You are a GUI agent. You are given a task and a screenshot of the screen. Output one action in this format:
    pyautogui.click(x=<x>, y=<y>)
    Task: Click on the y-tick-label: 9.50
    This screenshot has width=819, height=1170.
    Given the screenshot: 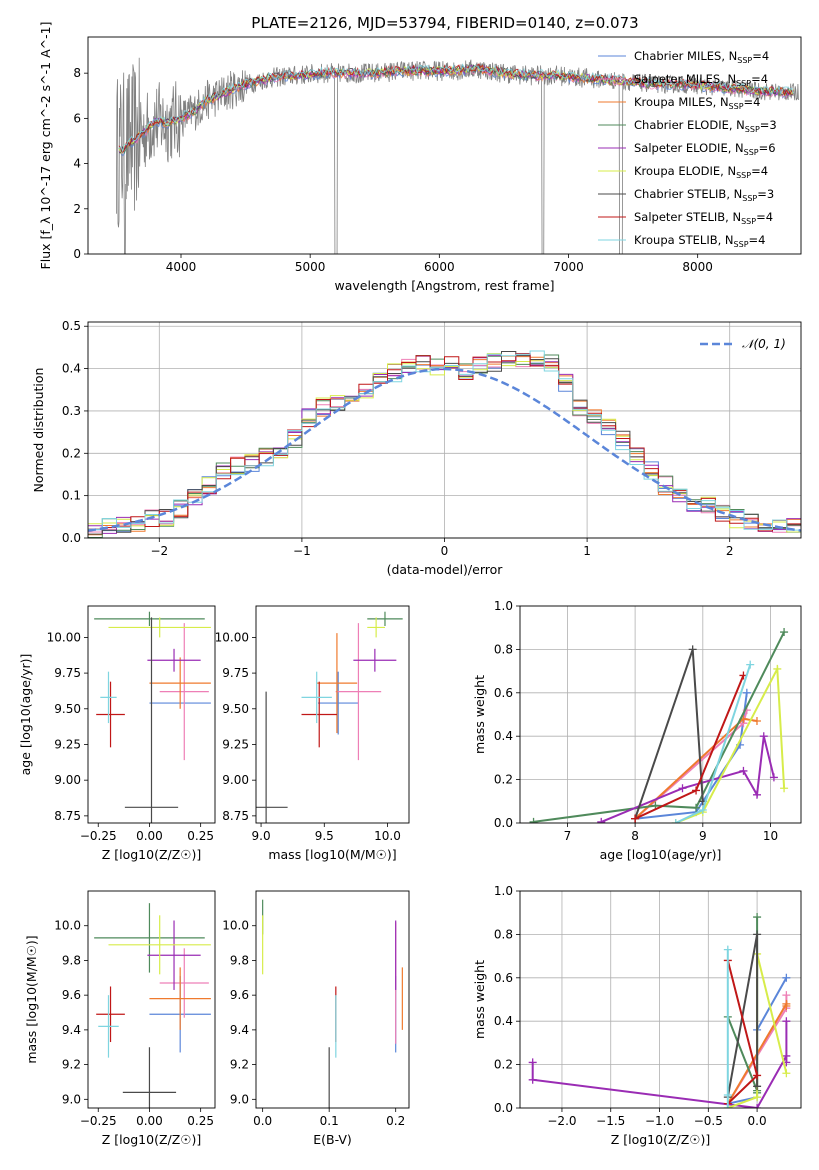 What is the action you would take?
    pyautogui.click(x=235, y=709)
    